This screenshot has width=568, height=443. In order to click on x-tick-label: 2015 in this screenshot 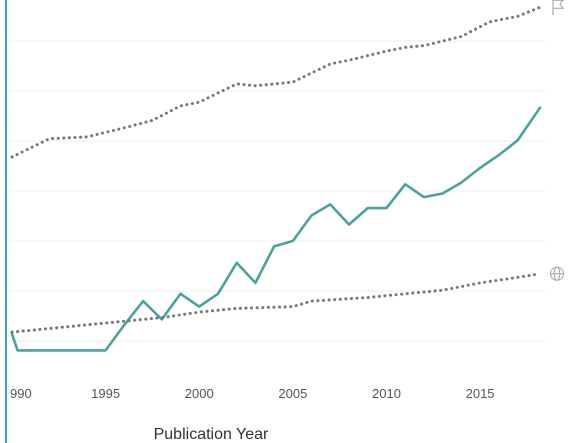, I will do `click(480, 393)`.